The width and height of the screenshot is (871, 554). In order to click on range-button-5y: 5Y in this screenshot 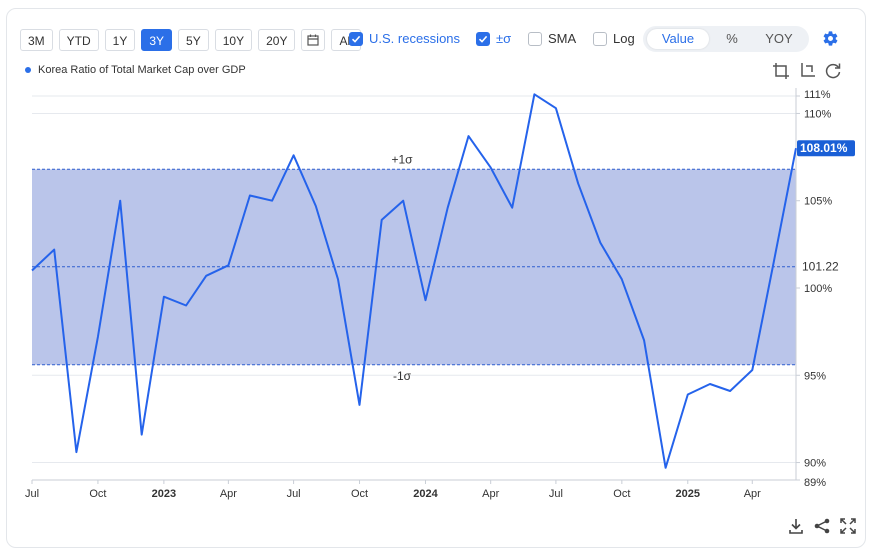, I will do `click(193, 40)`.